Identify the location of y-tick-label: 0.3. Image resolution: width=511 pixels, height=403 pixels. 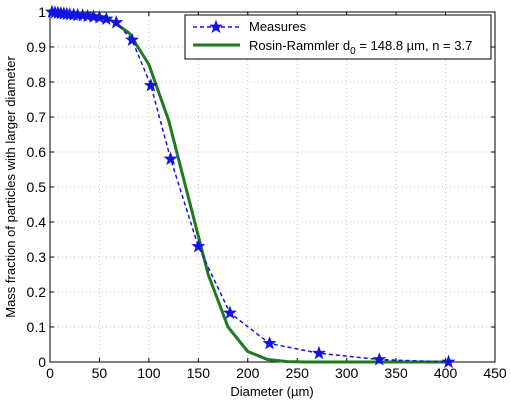
(37, 257).